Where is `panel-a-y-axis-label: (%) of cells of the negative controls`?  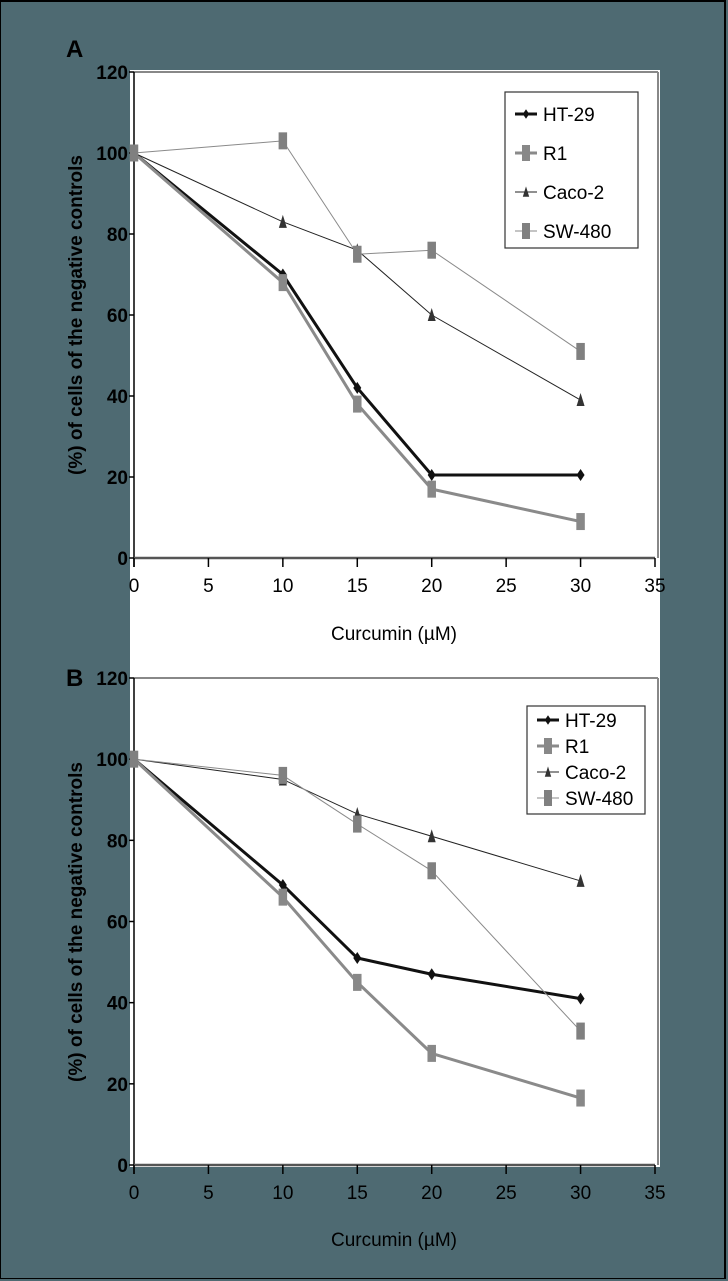
panel-a-y-axis-label: (%) of cells of the negative controls is located at coordinates (76, 315).